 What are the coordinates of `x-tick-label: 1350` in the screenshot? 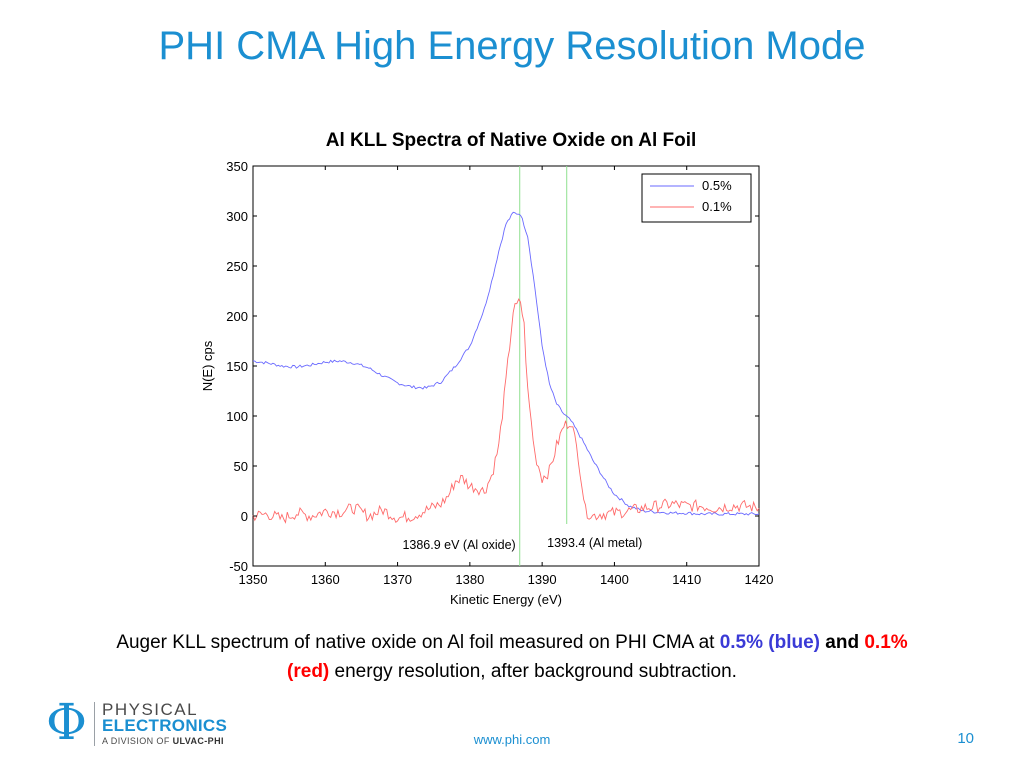 It's located at (253, 579).